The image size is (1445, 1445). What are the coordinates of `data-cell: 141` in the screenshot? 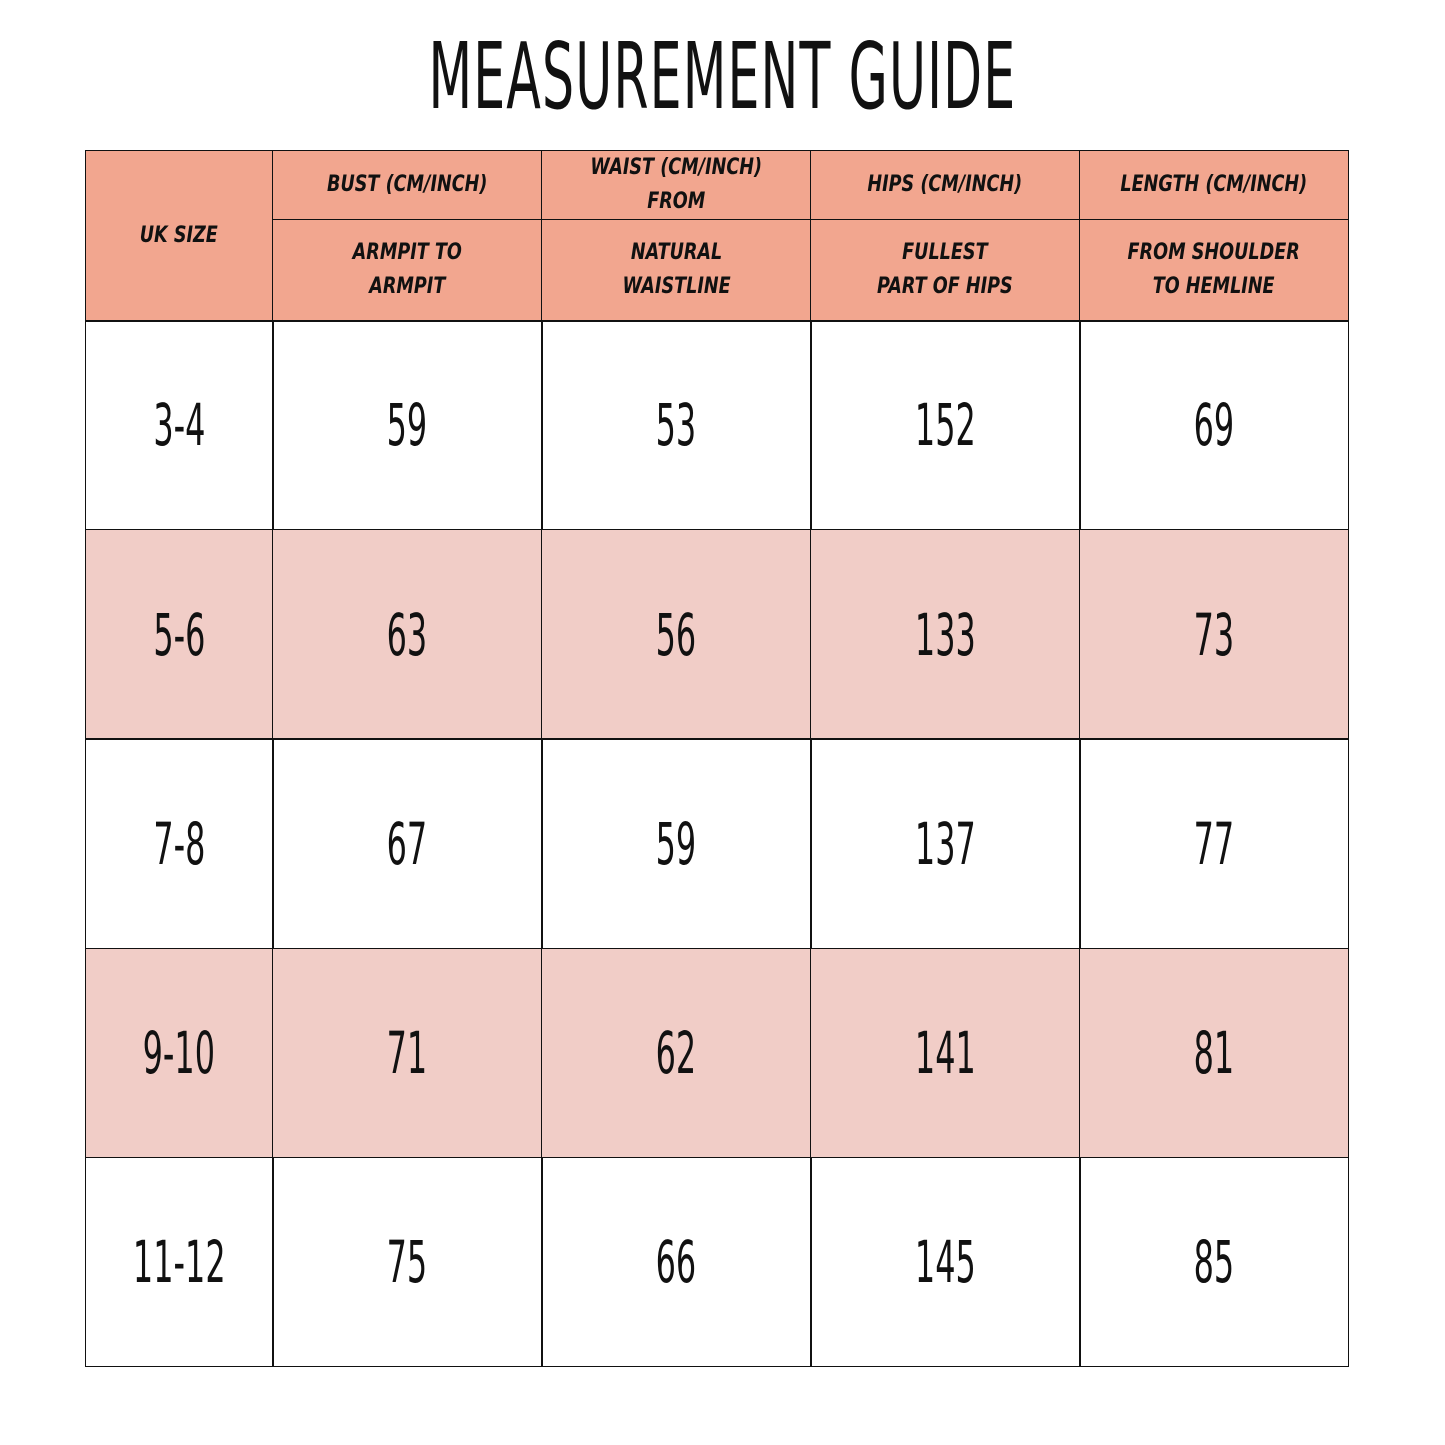 It's located at (945, 1053).